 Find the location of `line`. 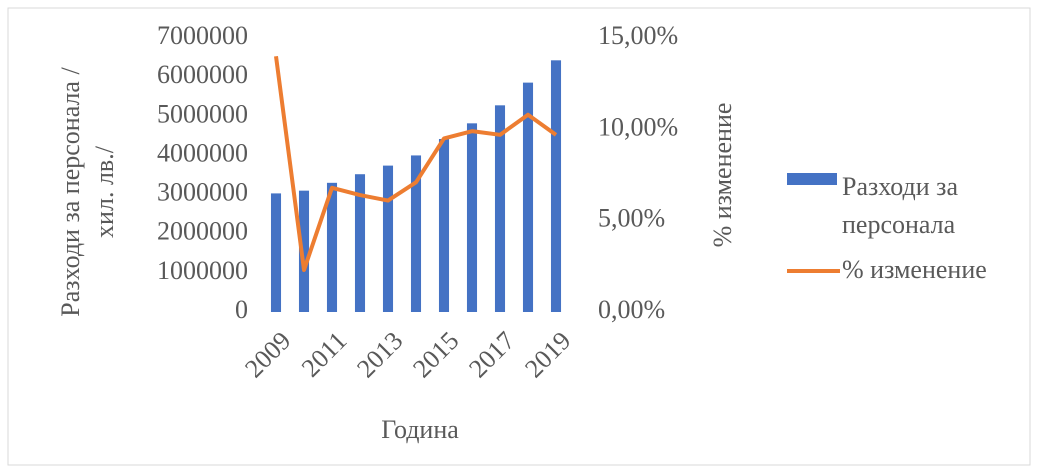

line is located at coordinates (416, 164).